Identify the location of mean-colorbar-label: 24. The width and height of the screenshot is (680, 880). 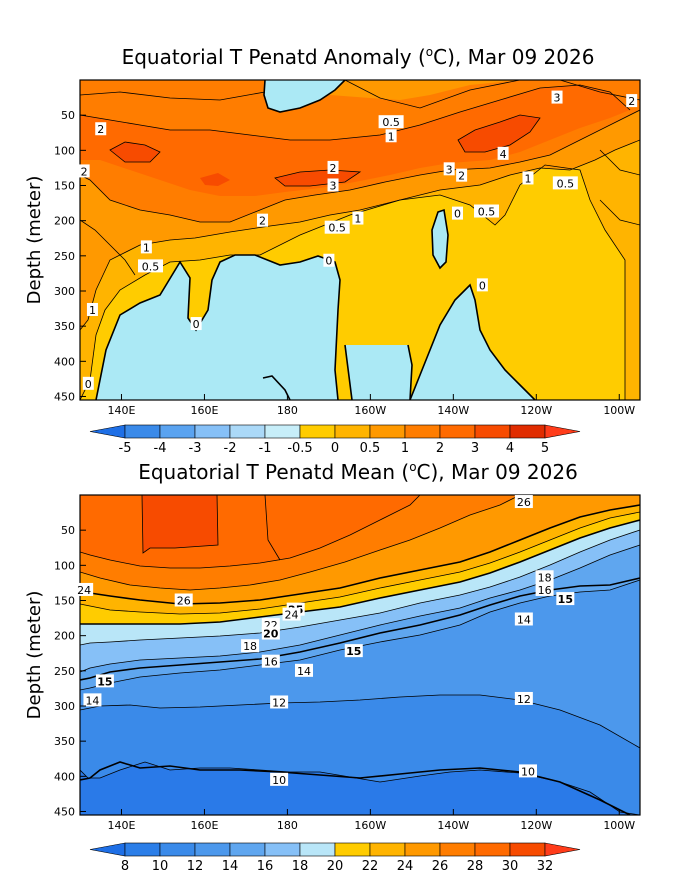
(405, 866).